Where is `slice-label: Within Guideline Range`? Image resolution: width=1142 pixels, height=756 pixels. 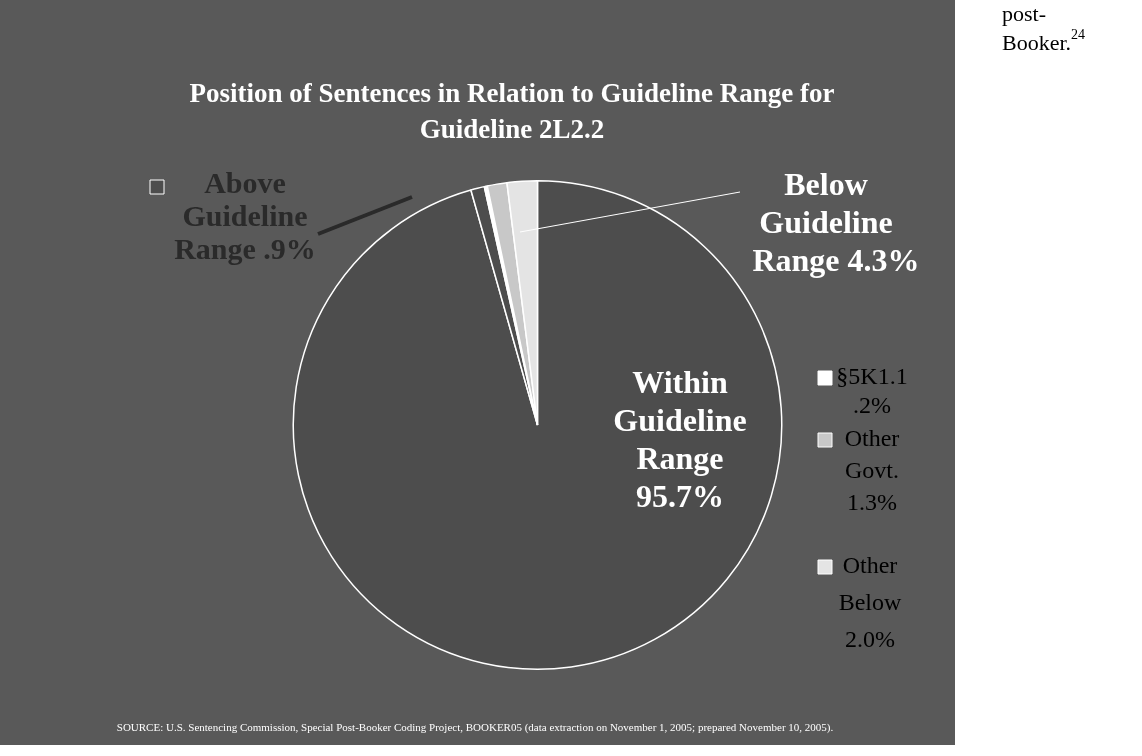 slice-label: Within Guideline Range is located at coordinates (680, 420).